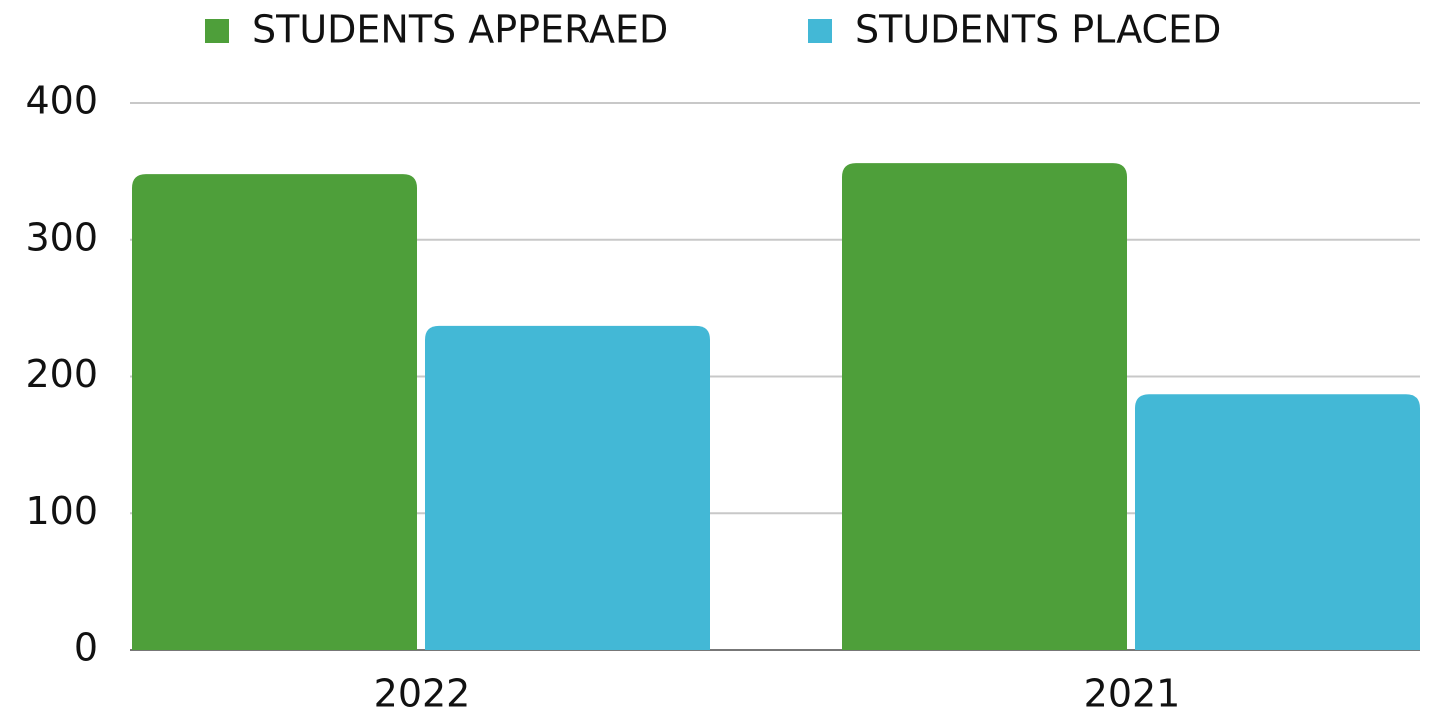  I want to click on legend-label: STUDENTS APPERAED, so click(460, 30).